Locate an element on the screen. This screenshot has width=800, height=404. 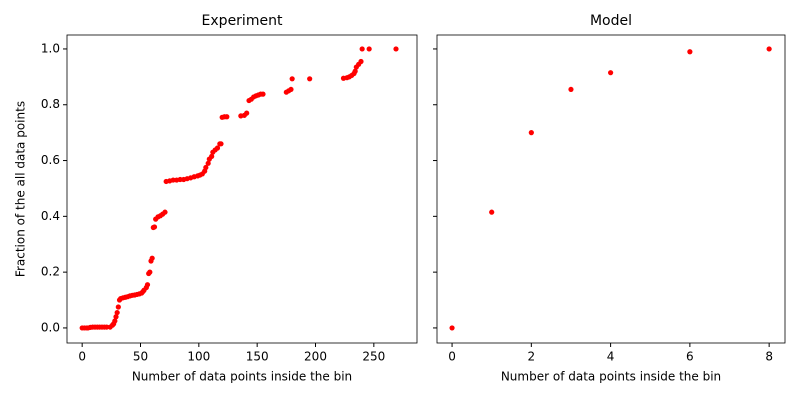
x-tick-label: 2 is located at coordinates (532, 357).